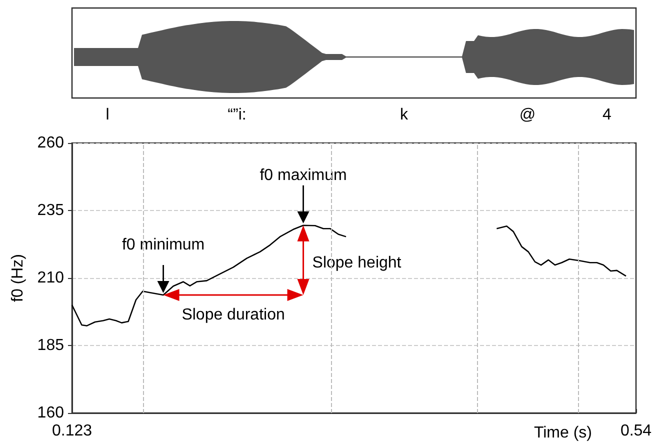  I want to click on x-tick-label: 0.54, so click(636, 431).